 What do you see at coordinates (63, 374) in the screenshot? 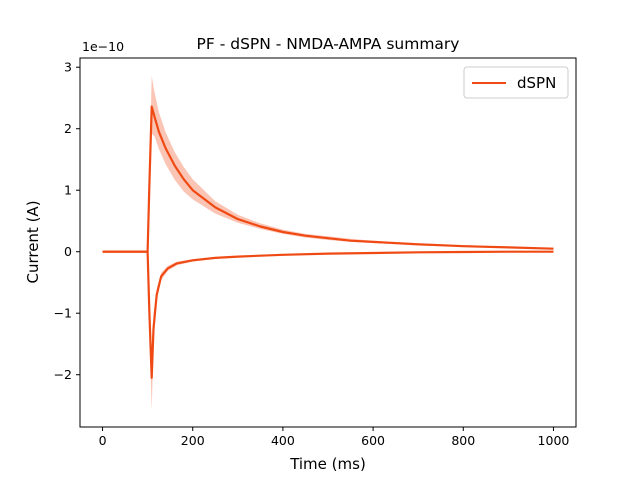
I see `y-tick-label: −2` at bounding box center [63, 374].